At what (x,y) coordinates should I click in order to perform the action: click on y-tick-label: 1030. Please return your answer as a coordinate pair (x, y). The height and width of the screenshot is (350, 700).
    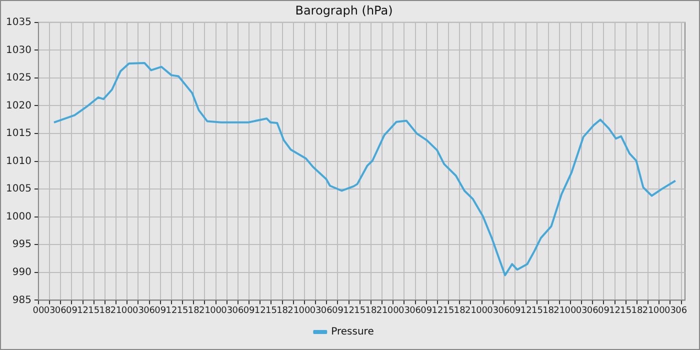
    Looking at the image, I should click on (19, 50).